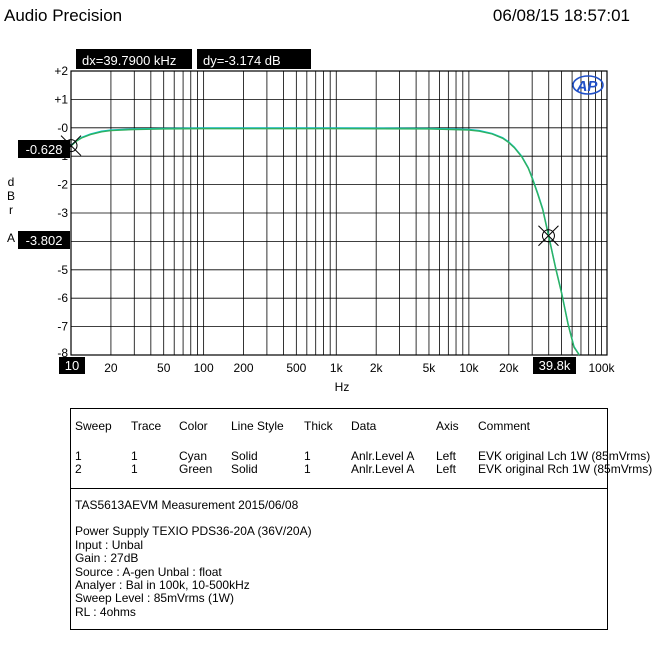 The width and height of the screenshot is (664, 649). I want to click on x-axis-label: Hz, so click(342, 387).